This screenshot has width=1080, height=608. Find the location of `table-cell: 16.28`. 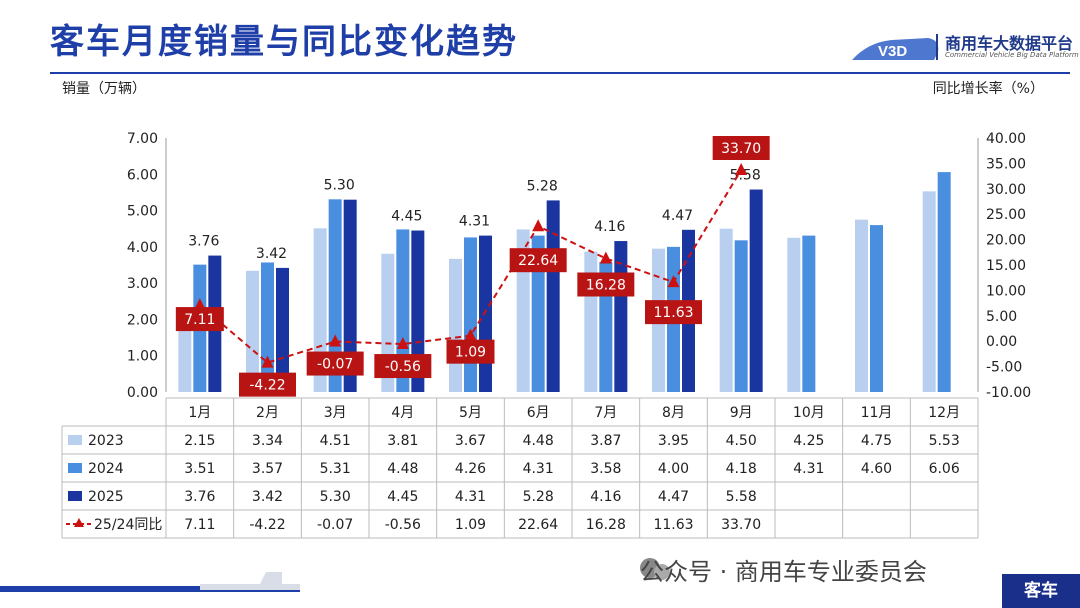

table-cell: 16.28 is located at coordinates (606, 525).